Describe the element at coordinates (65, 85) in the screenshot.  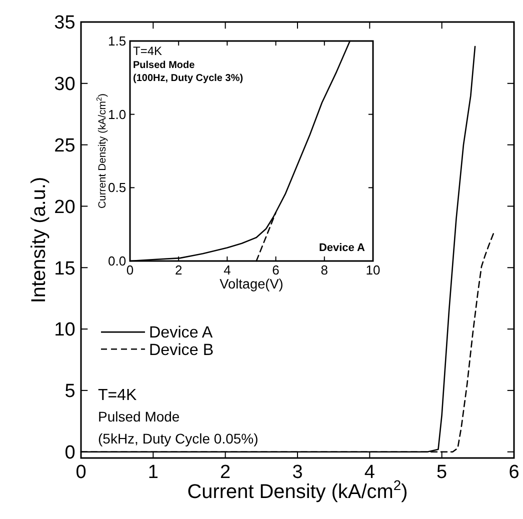
I see `y-tick-label: 30` at that location.